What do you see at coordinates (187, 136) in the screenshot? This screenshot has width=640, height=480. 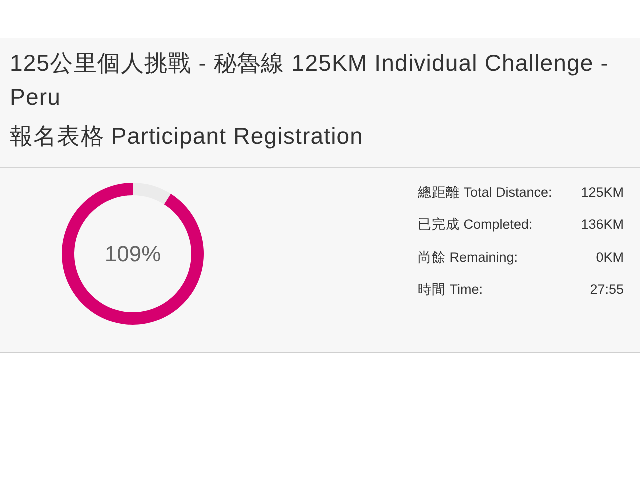 I see `chart-subtitle: 報名表格 Participant Registration` at bounding box center [187, 136].